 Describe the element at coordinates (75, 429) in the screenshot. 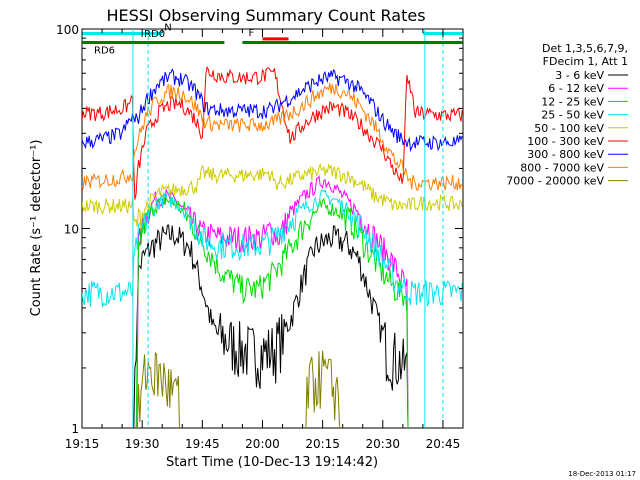

I see `y-tick-label: 1` at that location.